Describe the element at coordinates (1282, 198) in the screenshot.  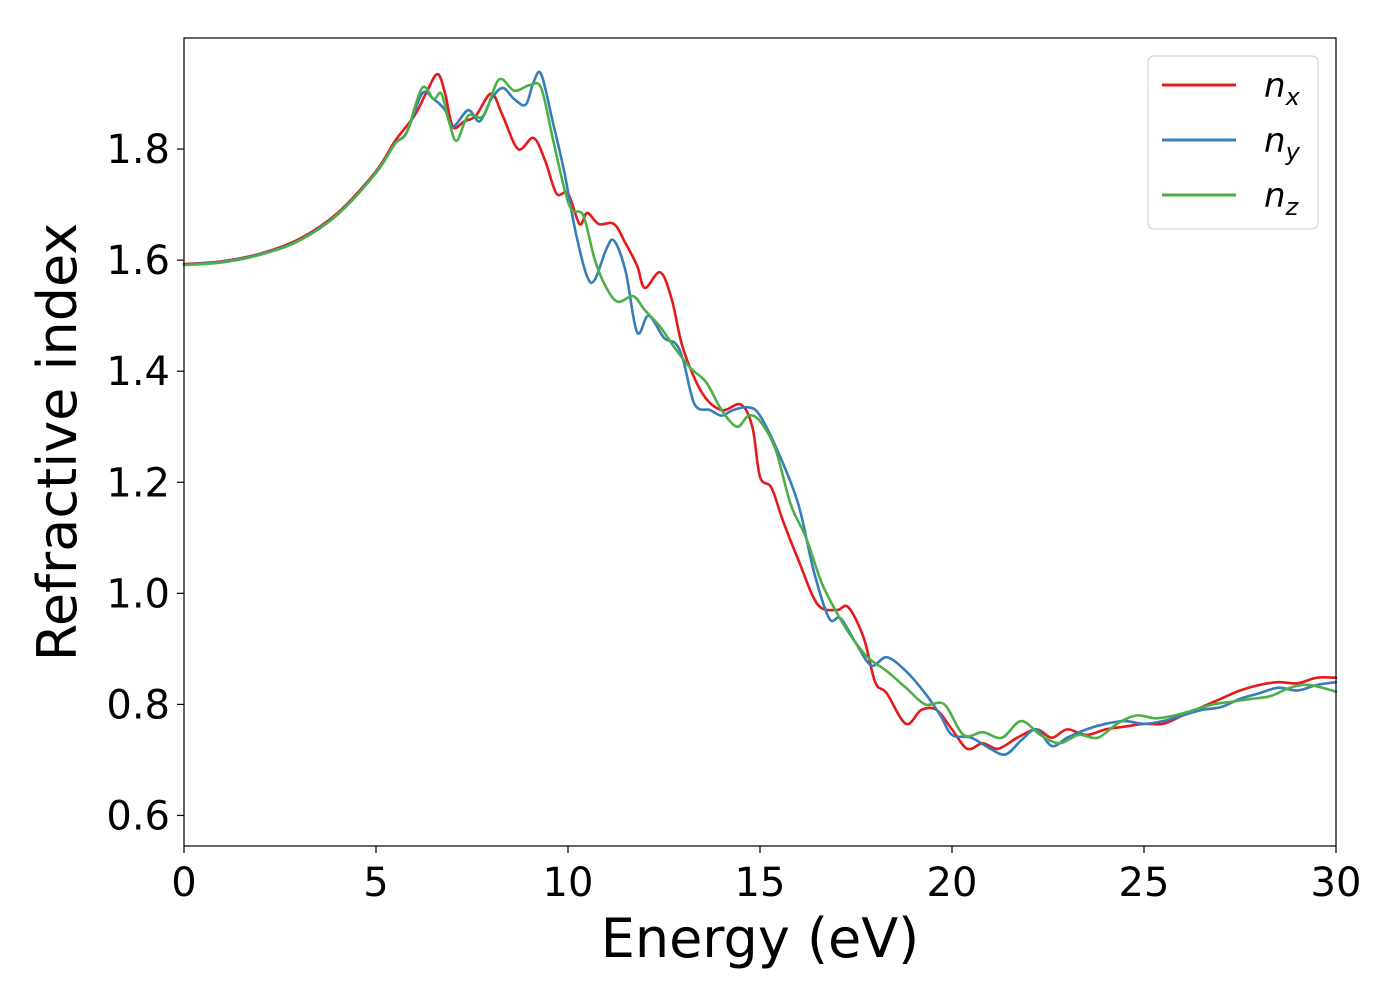
I see `legend-label-nz: nz` at that location.